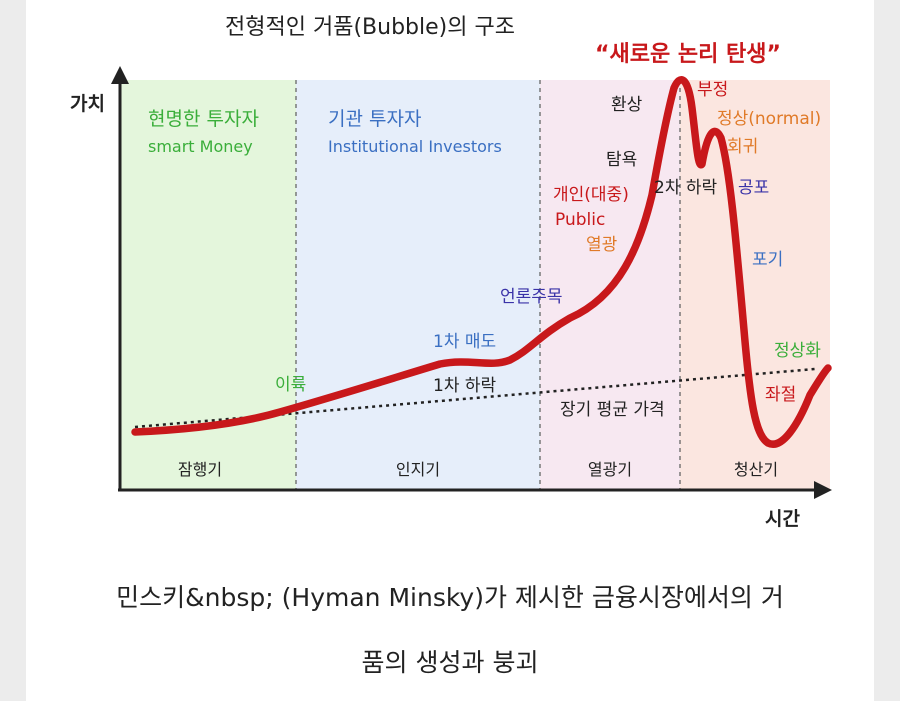 The width and height of the screenshot is (900, 701). What do you see at coordinates (464, 342) in the screenshot?
I see `label-first-sell: 1차 매도` at bounding box center [464, 342].